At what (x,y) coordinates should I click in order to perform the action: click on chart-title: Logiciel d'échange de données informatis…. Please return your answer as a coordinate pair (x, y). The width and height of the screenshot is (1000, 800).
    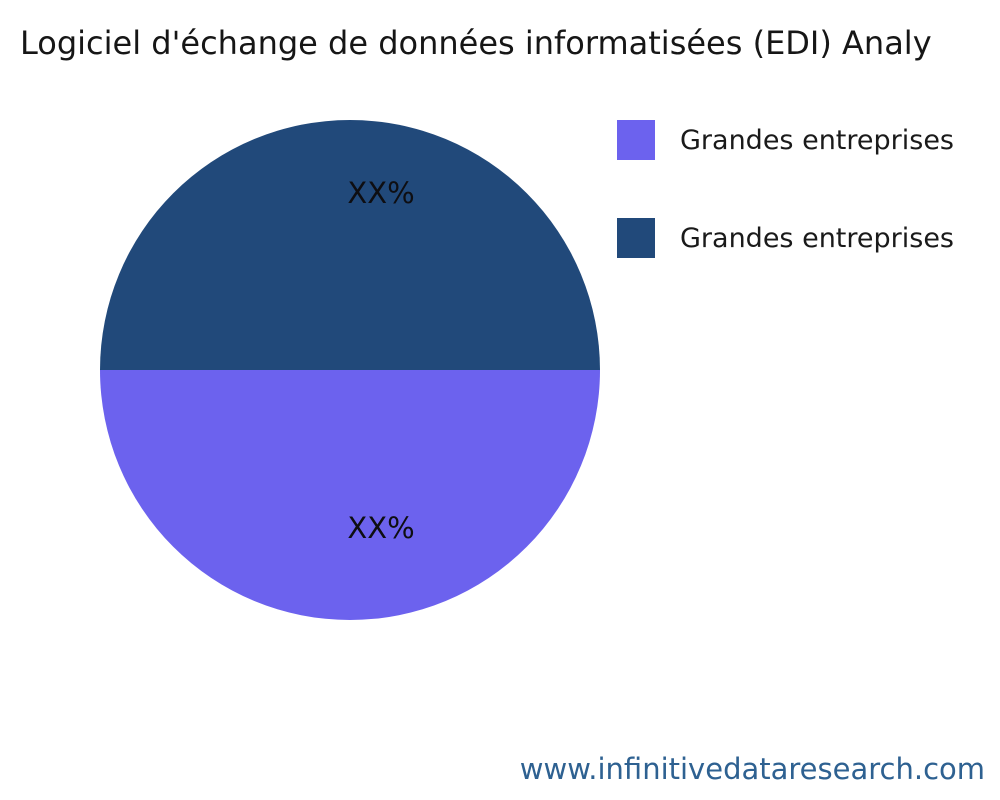
    Looking at the image, I should click on (476, 43).